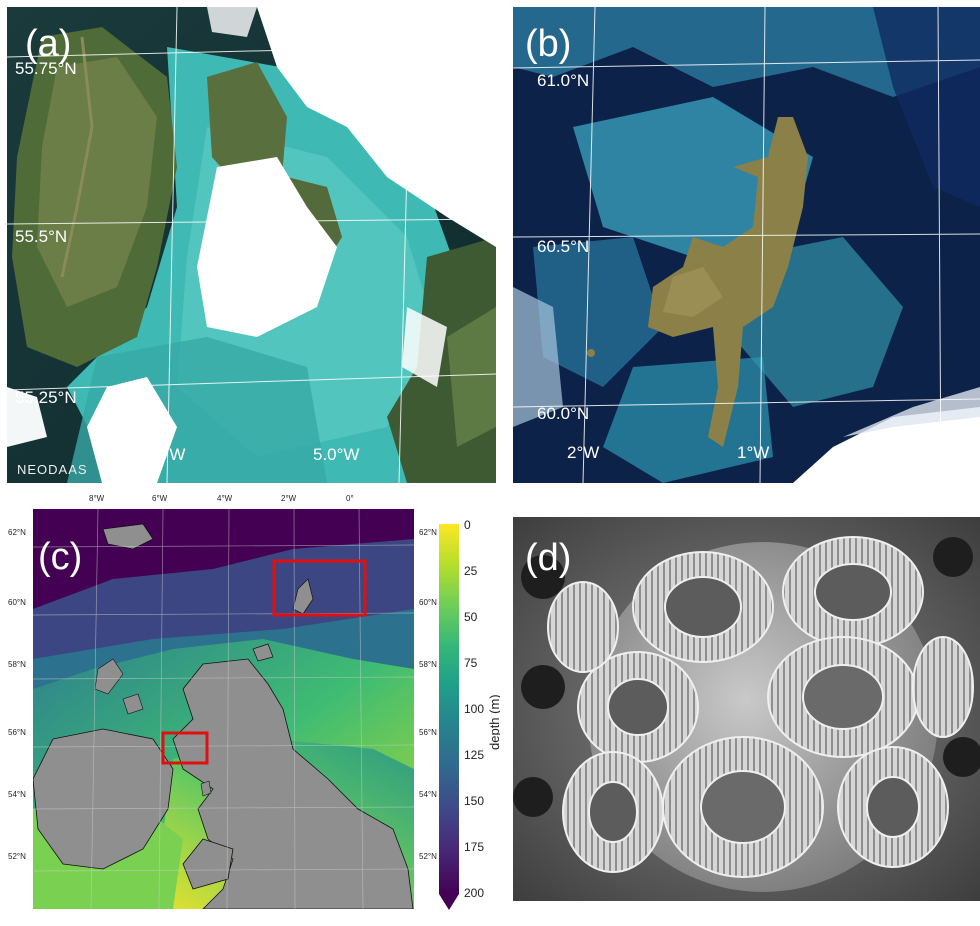  What do you see at coordinates (428, 732) in the screenshot?
I see `right-tick-56n: 56°N` at bounding box center [428, 732].